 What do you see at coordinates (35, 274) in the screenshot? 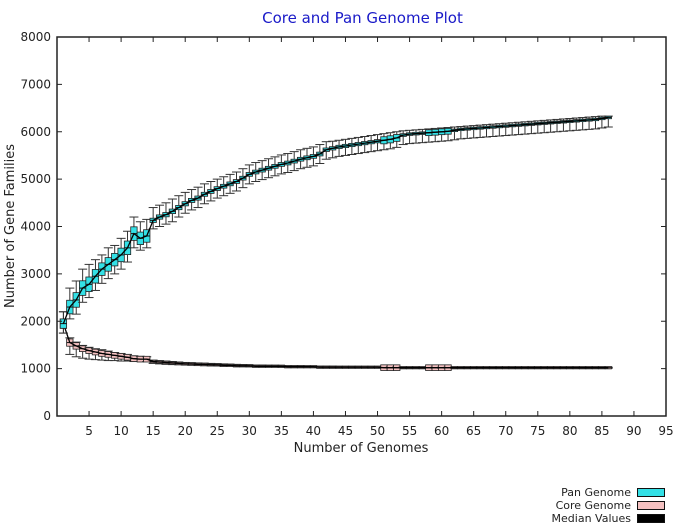
I see `y-tick-label: 3000` at bounding box center [35, 274].